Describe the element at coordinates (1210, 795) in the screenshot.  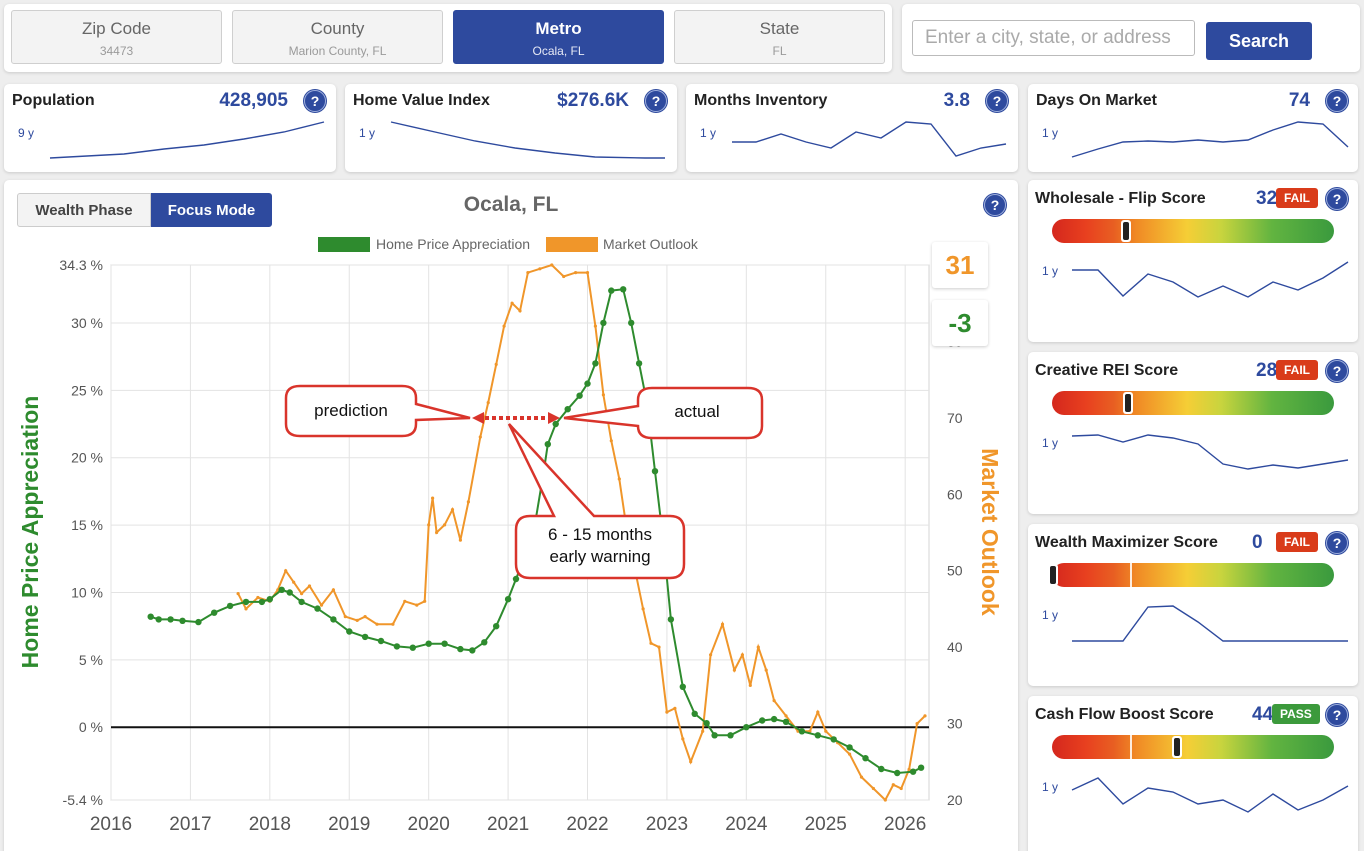
I see `cash-flow-sparkline` at that location.